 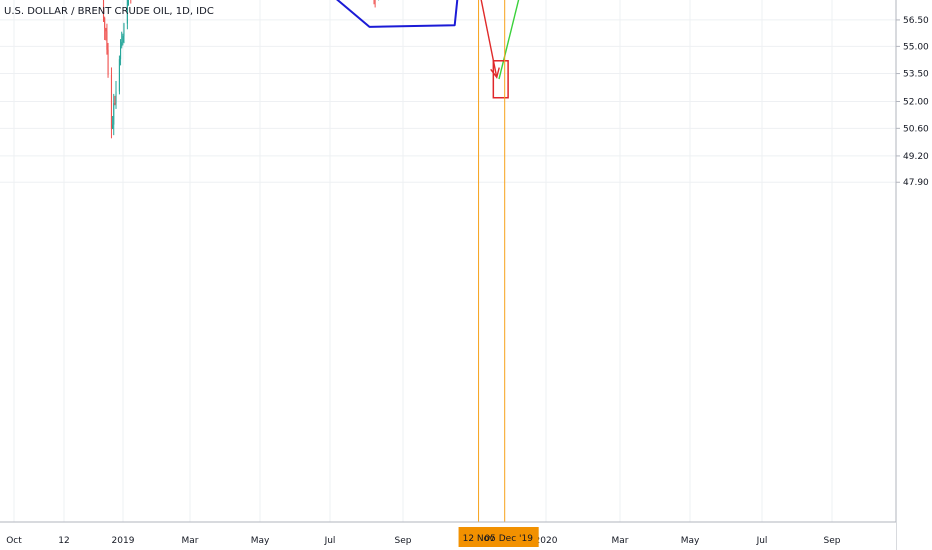 I want to click on candlestick-series, so click(x=241, y=69).